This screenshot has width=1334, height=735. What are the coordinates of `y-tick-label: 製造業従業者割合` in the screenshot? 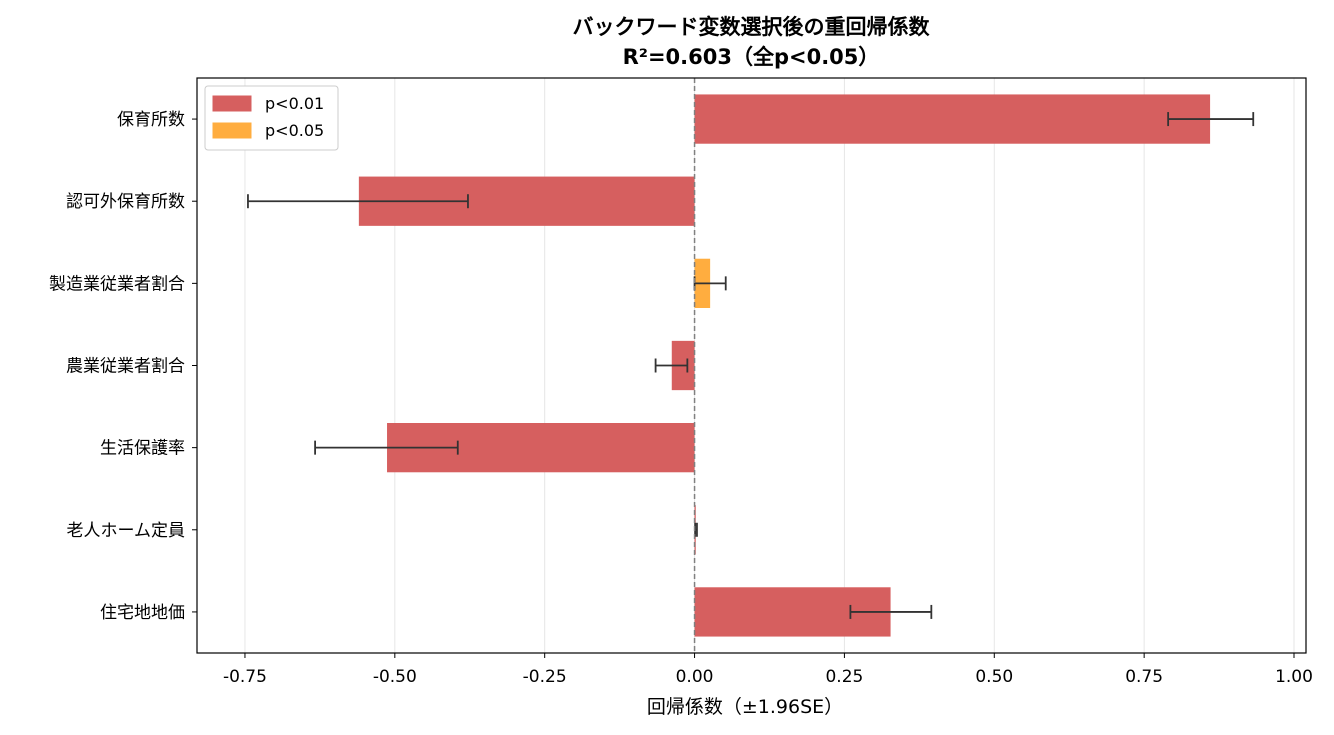 It's located at (117, 284).